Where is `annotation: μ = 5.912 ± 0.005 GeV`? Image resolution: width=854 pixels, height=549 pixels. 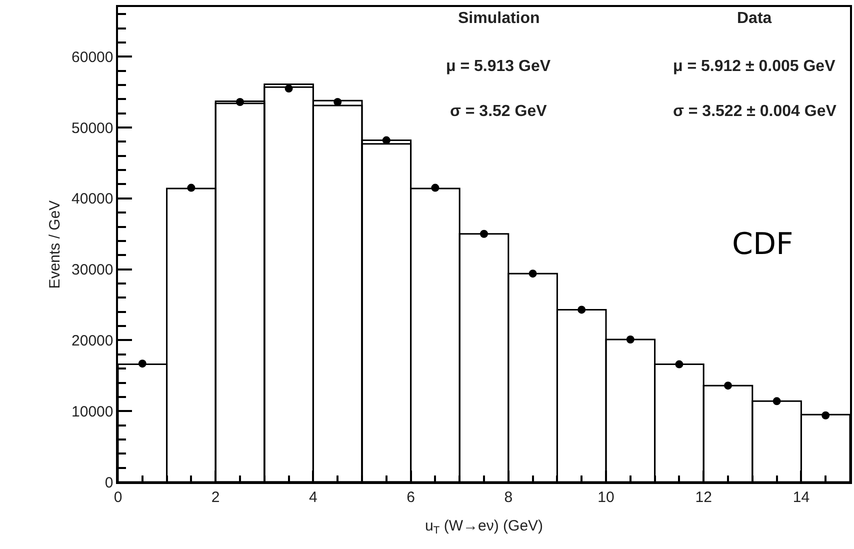 annotation: μ = 5.912 ± 0.005 GeV is located at coordinates (754, 66).